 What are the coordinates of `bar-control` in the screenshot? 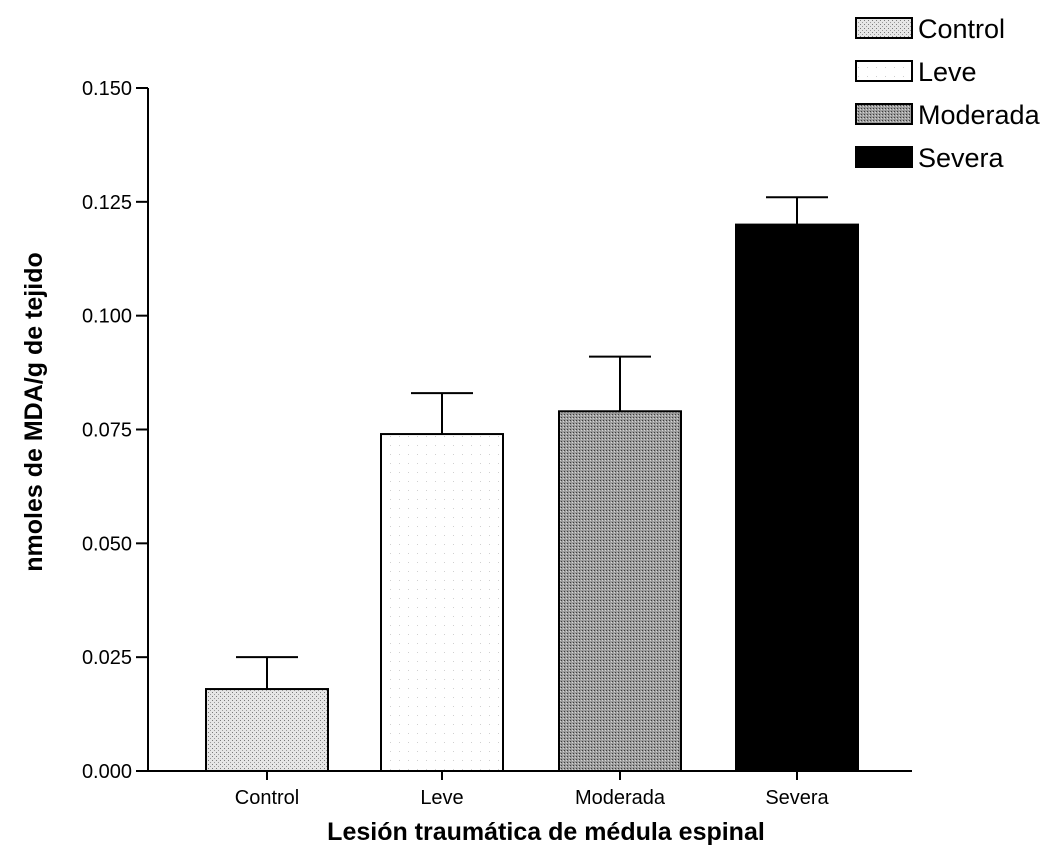 It's located at (267, 730).